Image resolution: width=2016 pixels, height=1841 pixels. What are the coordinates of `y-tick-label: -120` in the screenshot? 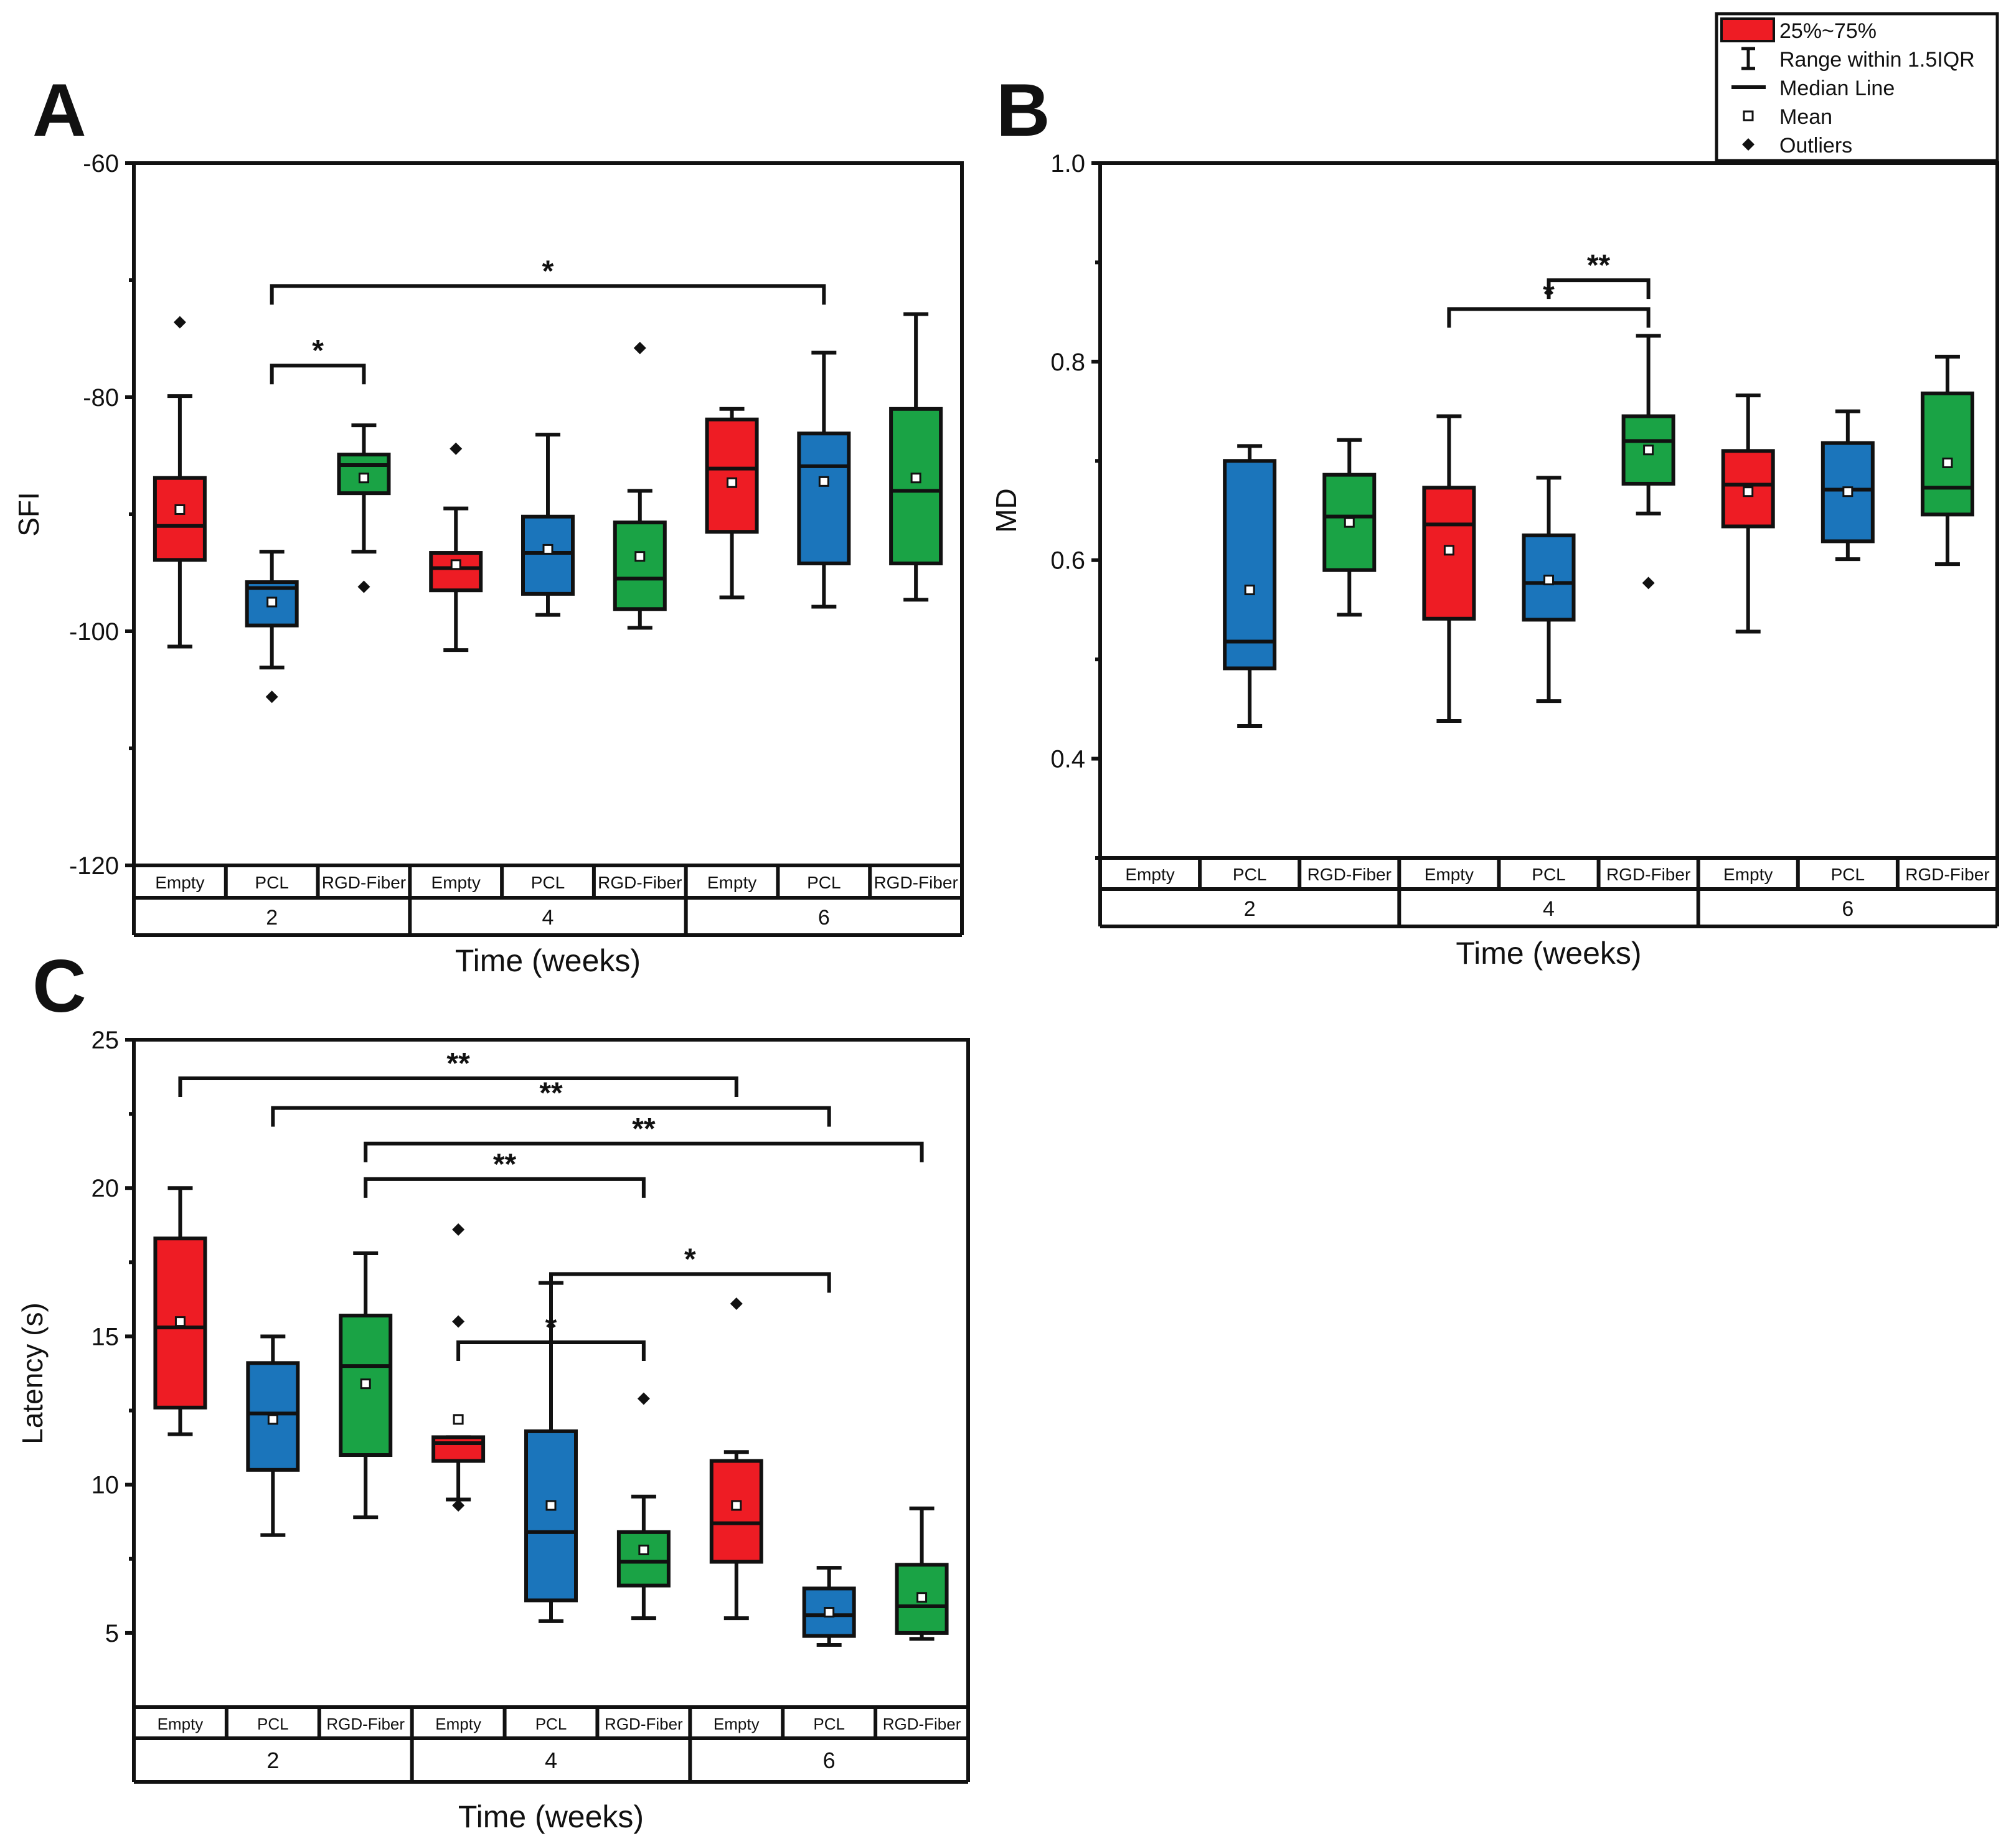 It's located at (94, 866).